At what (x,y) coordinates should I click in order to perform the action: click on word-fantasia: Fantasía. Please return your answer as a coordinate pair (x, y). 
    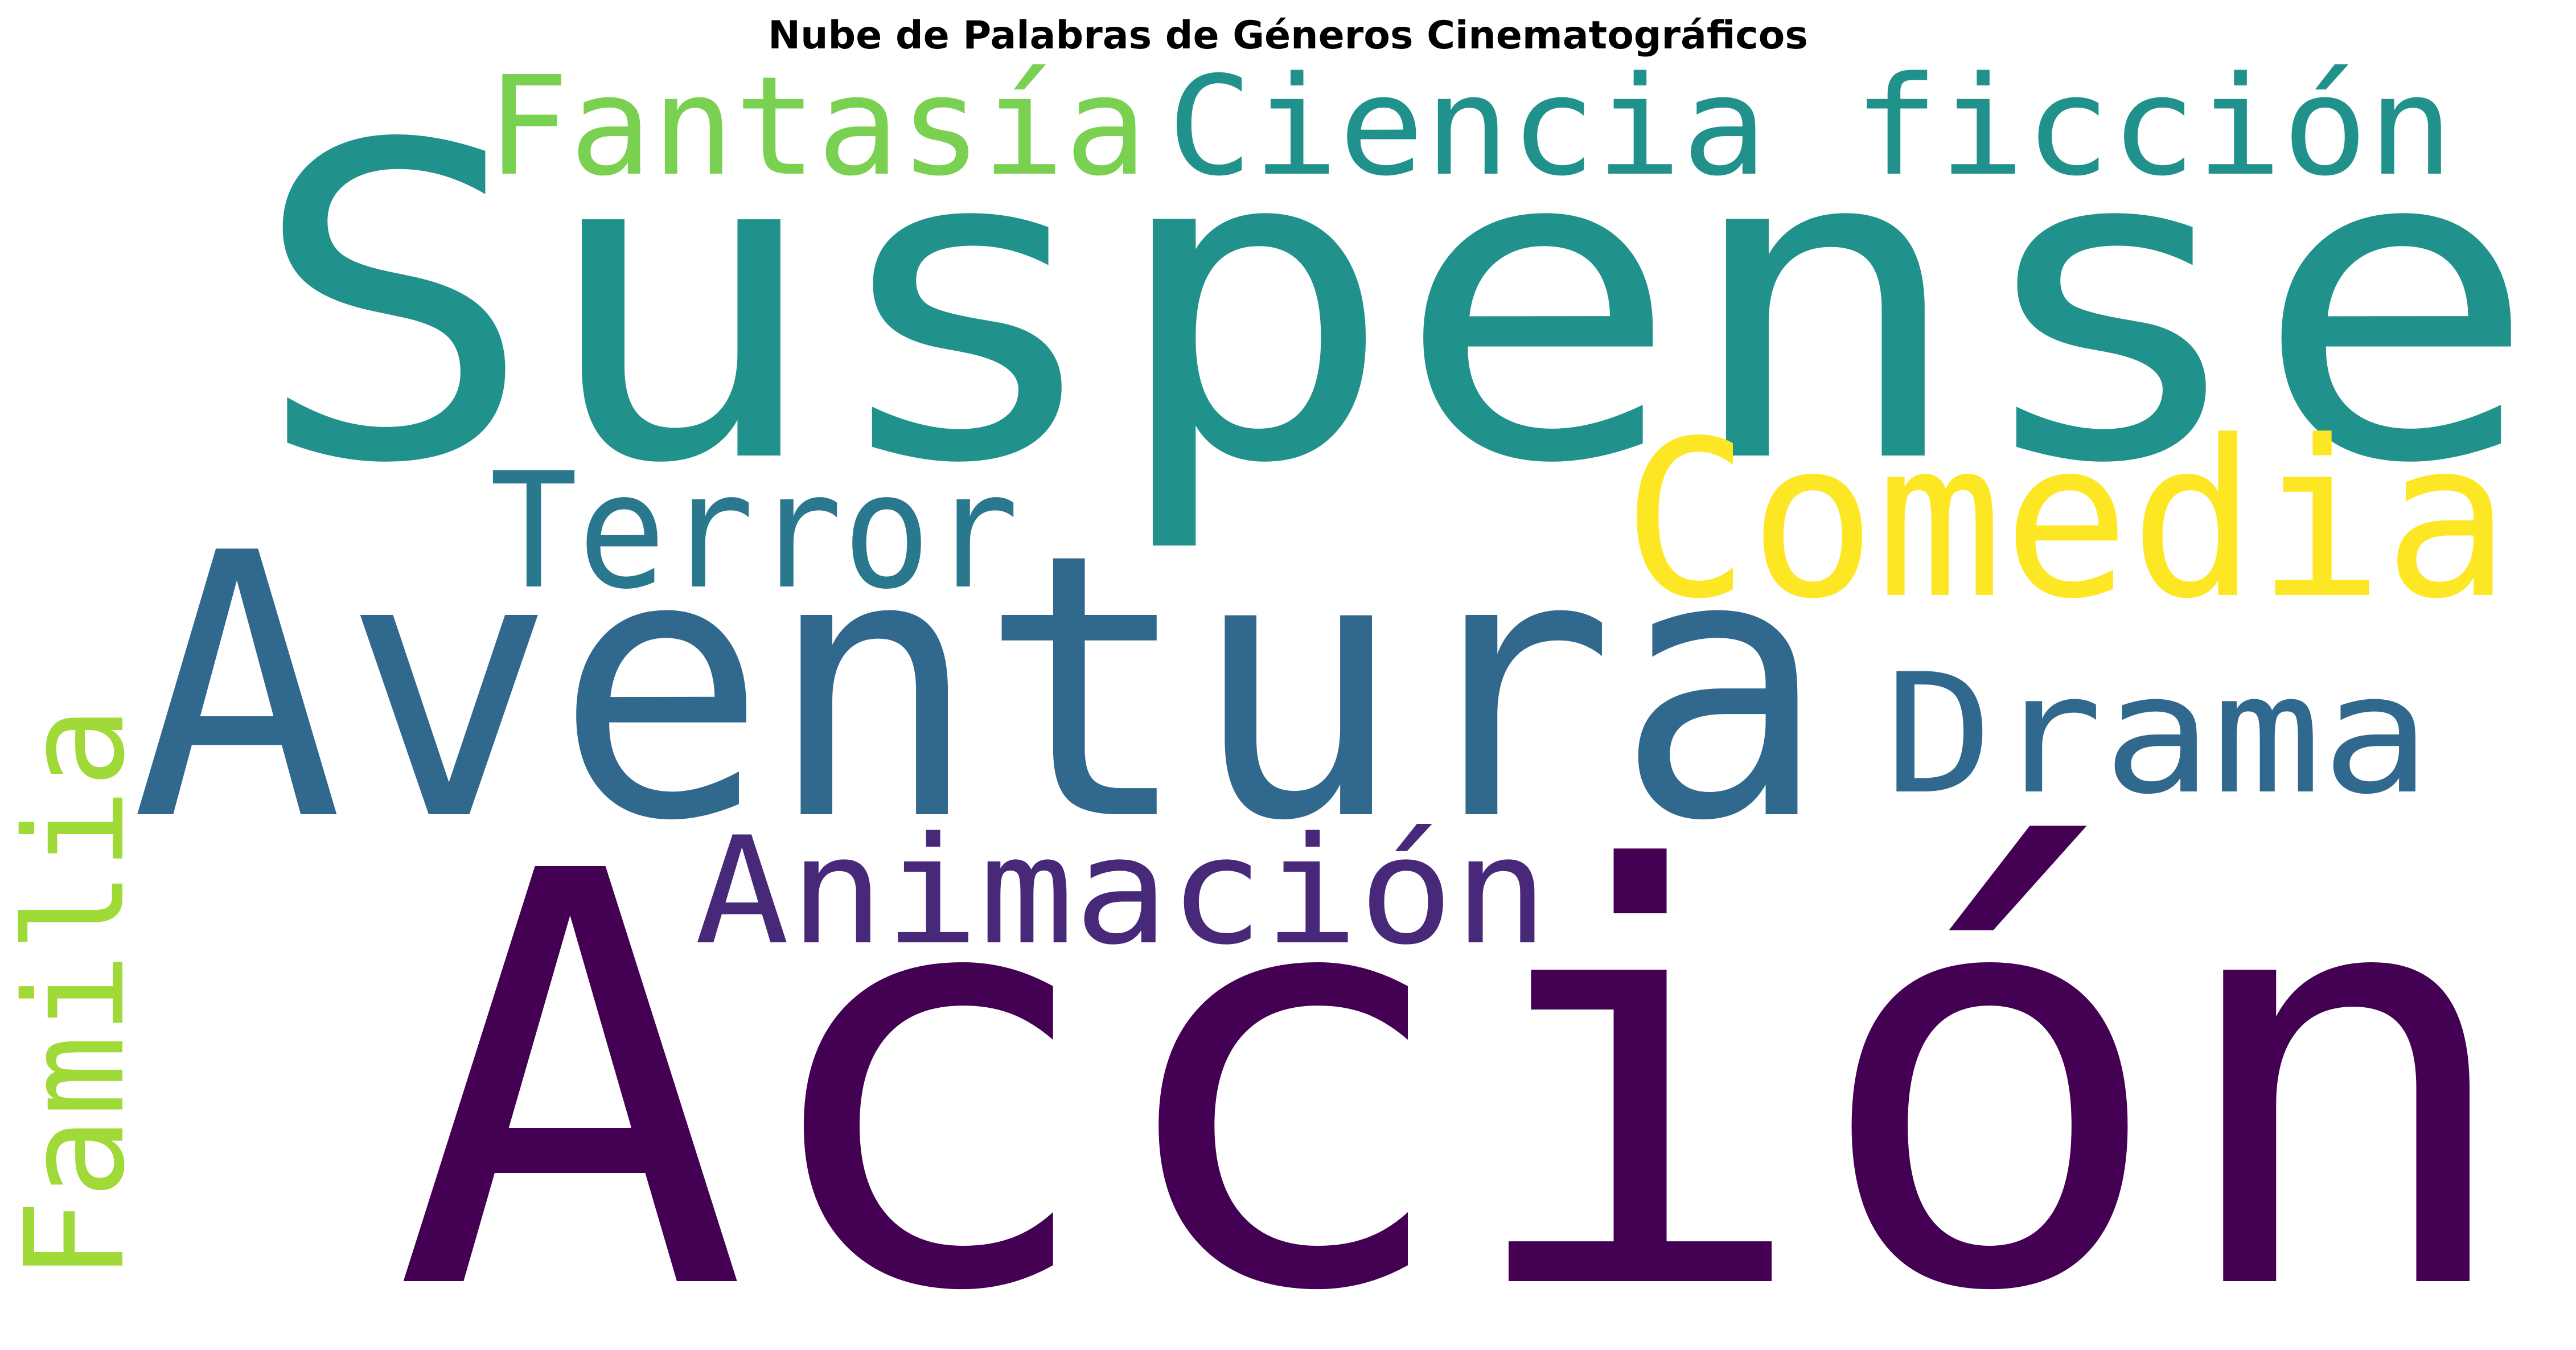
    Looking at the image, I should click on (817, 126).